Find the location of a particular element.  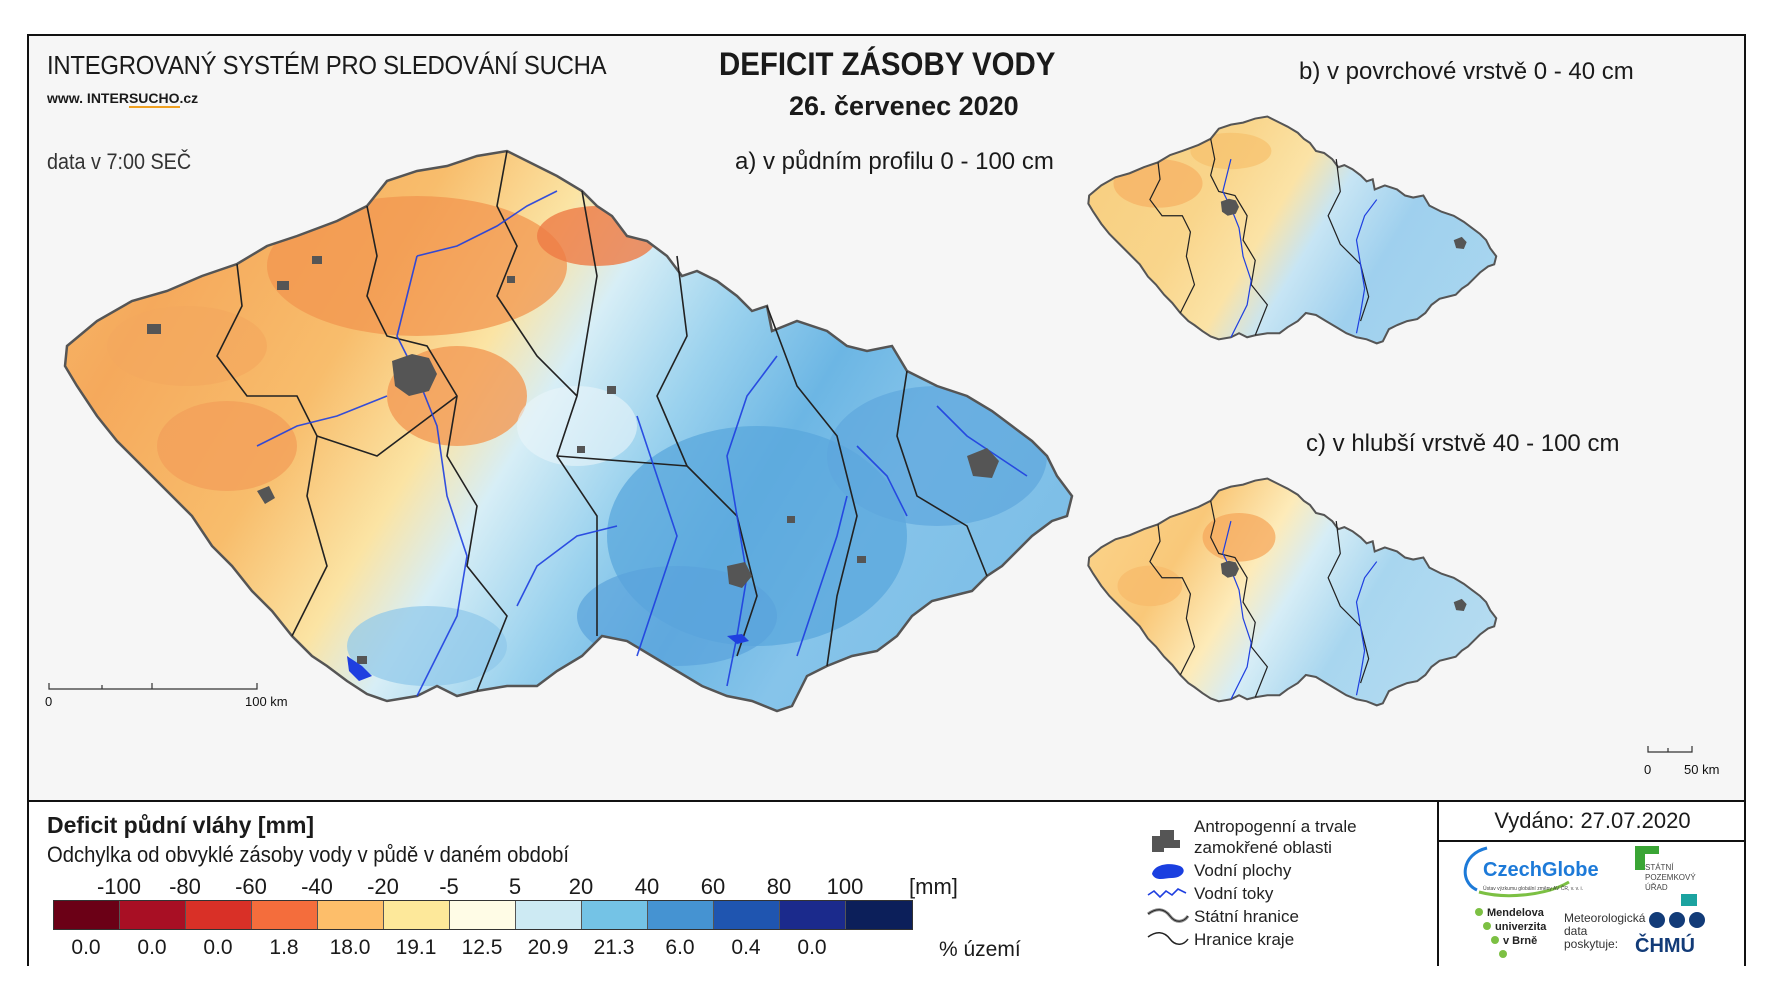

legend-tick-label: 5 is located at coordinates (515, 886).